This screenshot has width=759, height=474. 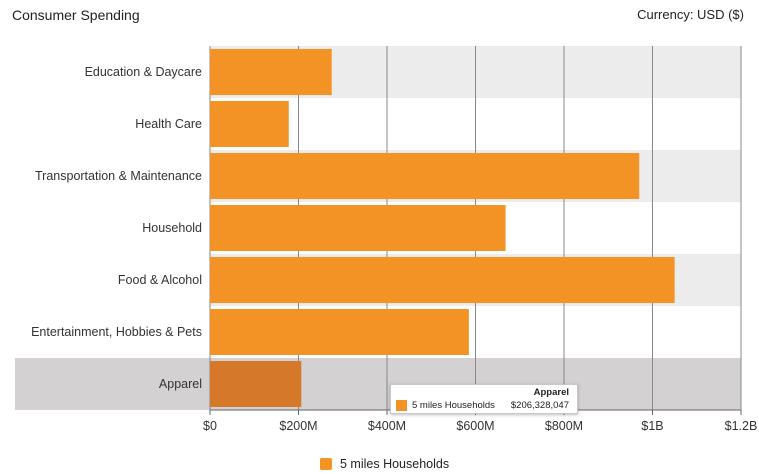 I want to click on x-tick-label: $1.2B, so click(x=741, y=426).